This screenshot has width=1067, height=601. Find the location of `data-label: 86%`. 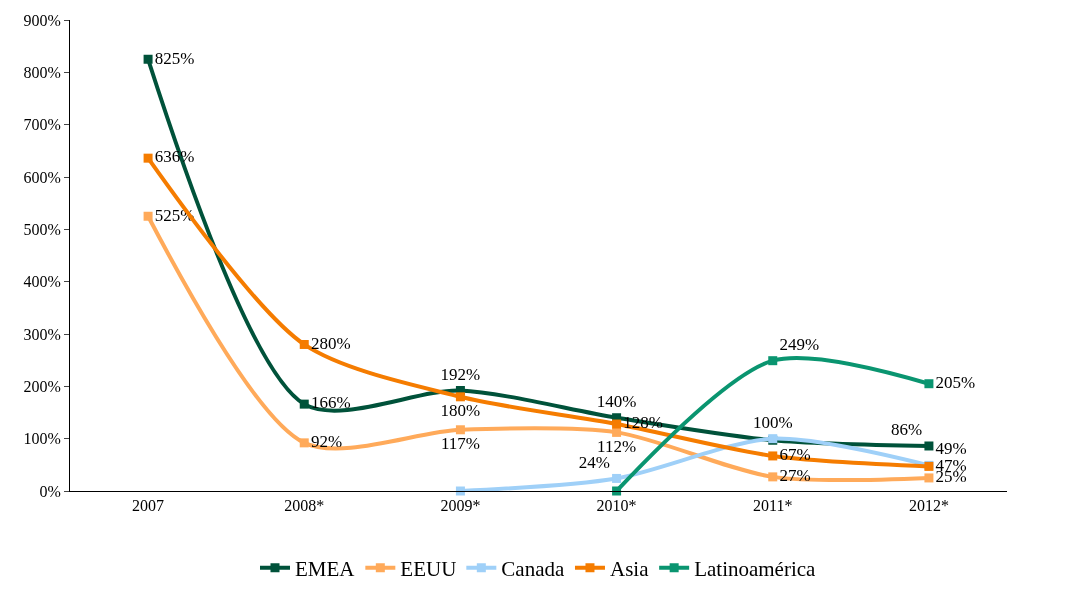

data-label: 86% is located at coordinates (907, 430).